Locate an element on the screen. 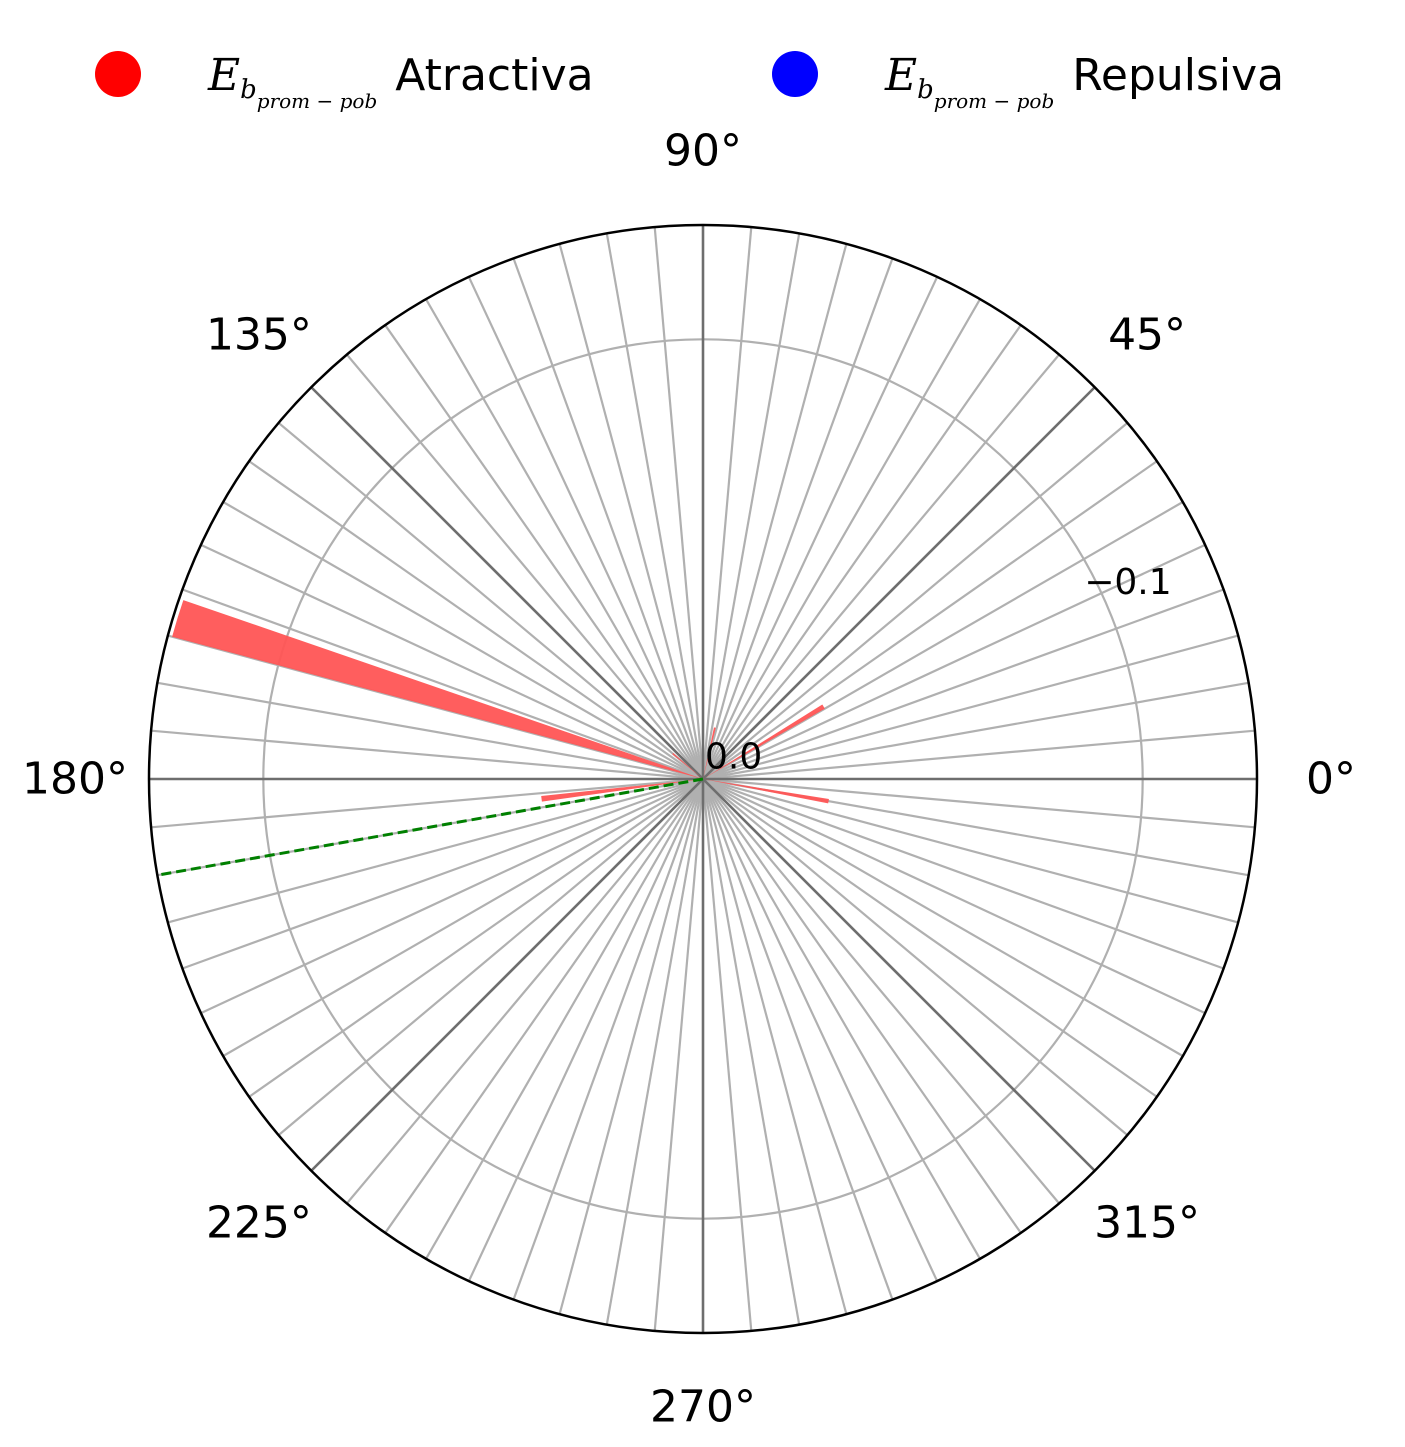  radial-label-0.0: 0.0 is located at coordinates (733, 757).